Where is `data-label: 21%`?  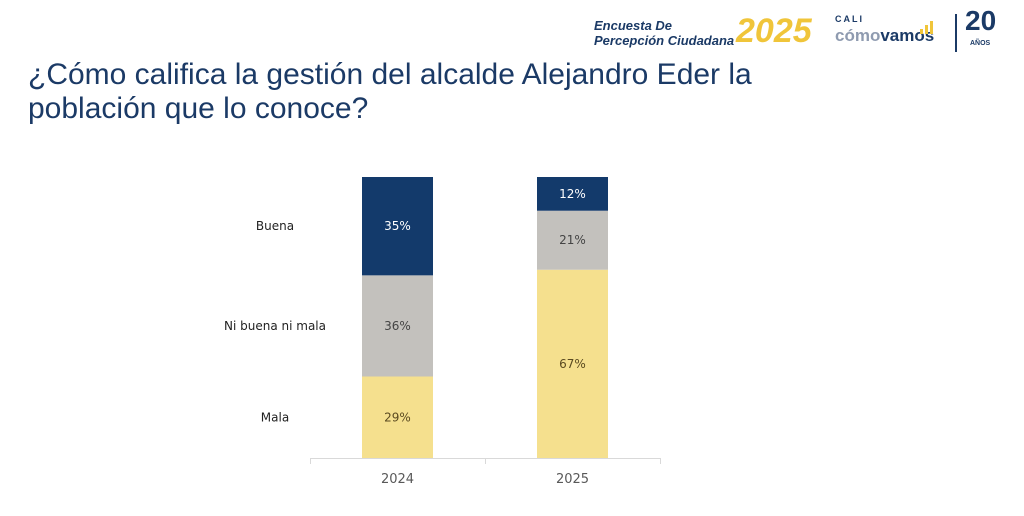
data-label: 21% is located at coordinates (572, 240).